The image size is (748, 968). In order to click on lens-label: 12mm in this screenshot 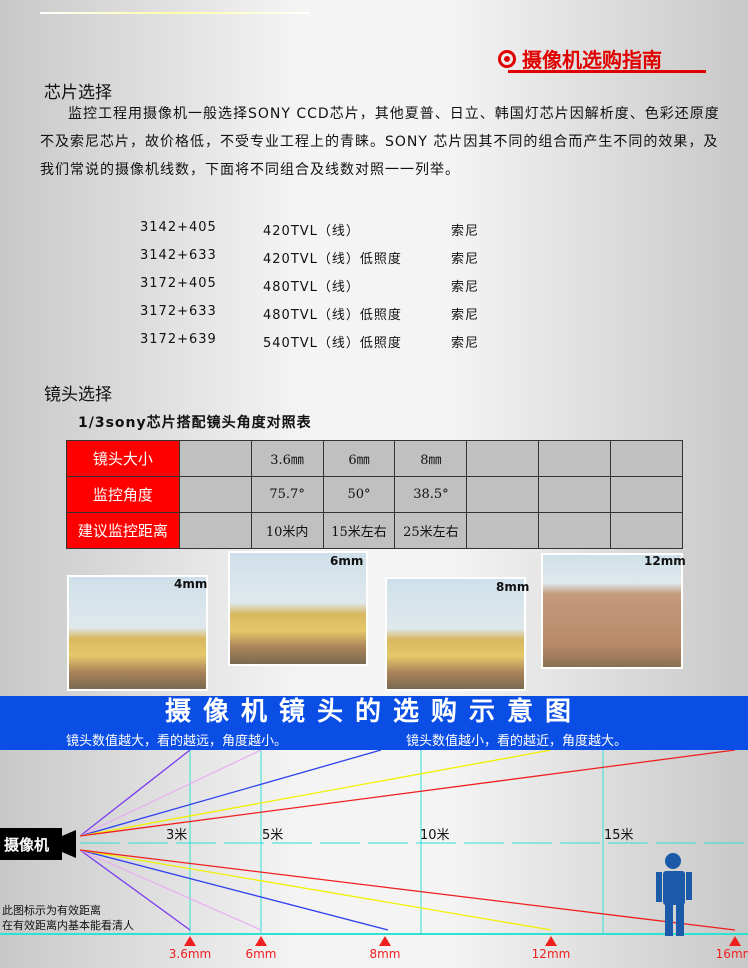, I will do `click(551, 954)`.